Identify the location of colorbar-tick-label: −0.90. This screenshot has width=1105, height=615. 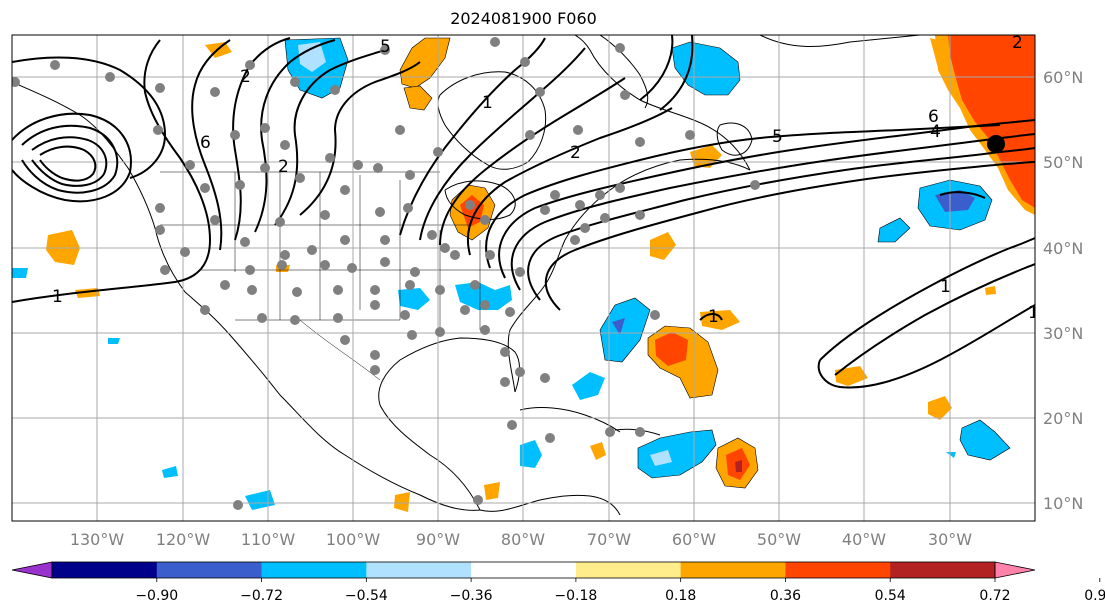
(156, 596).